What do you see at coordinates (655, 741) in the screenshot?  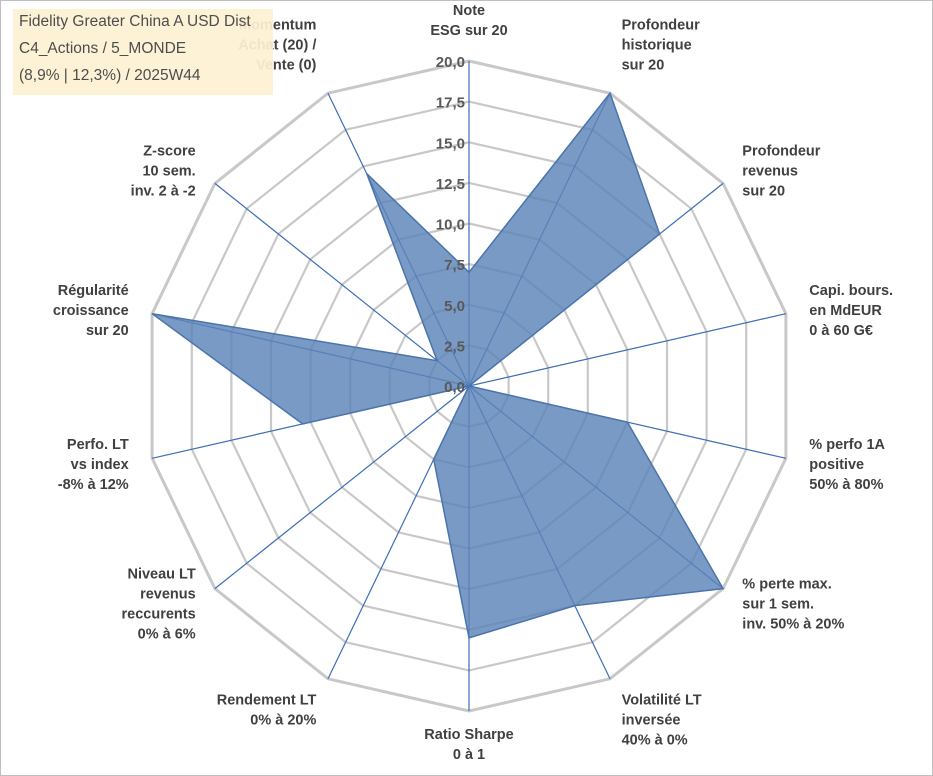 I see `axis-label-line: 40% à 0%` at bounding box center [655, 741].